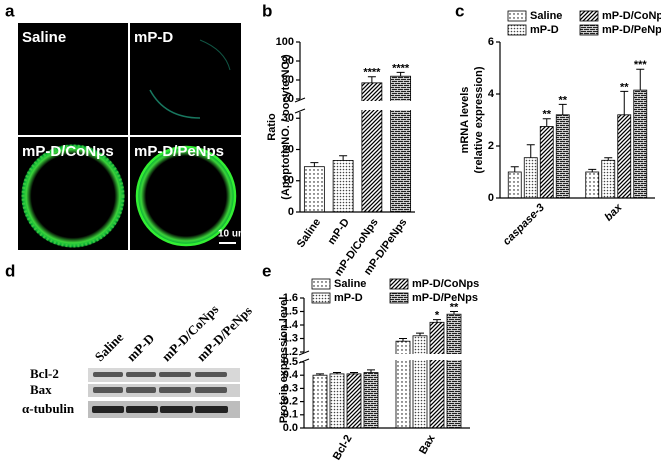 The image size is (661, 468). I want to click on row-label: Bax, so click(41, 389).